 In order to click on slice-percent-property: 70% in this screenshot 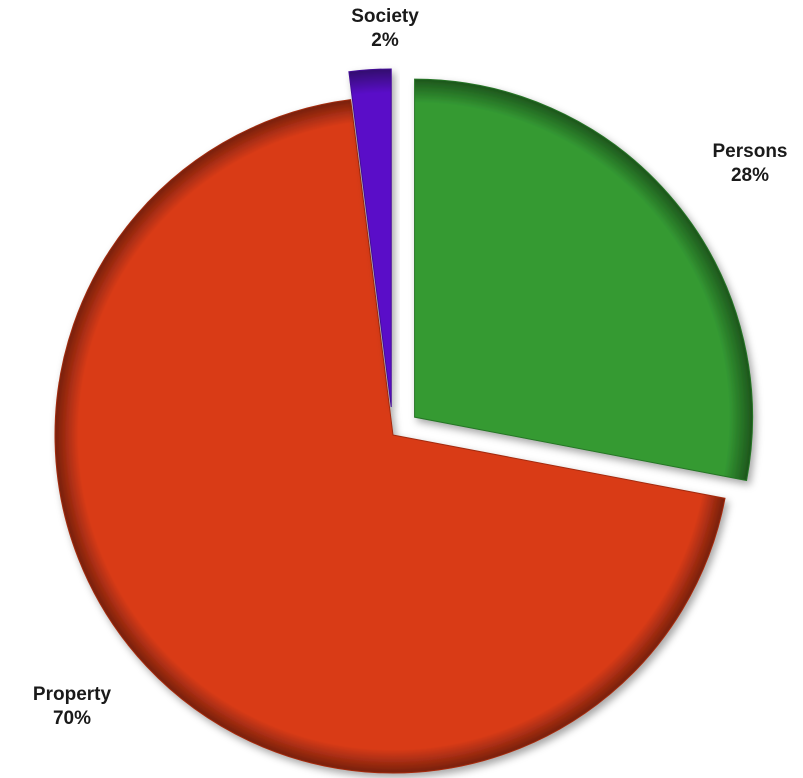, I will do `click(72, 718)`.